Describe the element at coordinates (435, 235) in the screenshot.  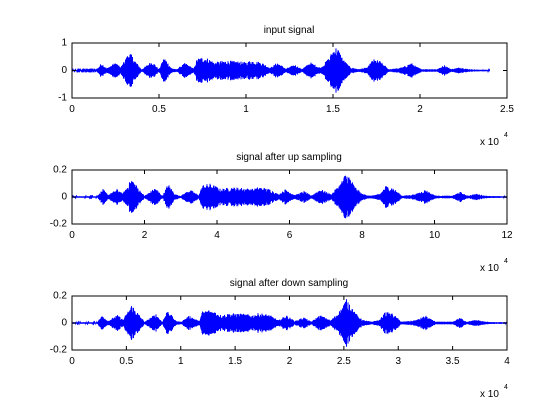
I see `x-tick-label: 10` at that location.